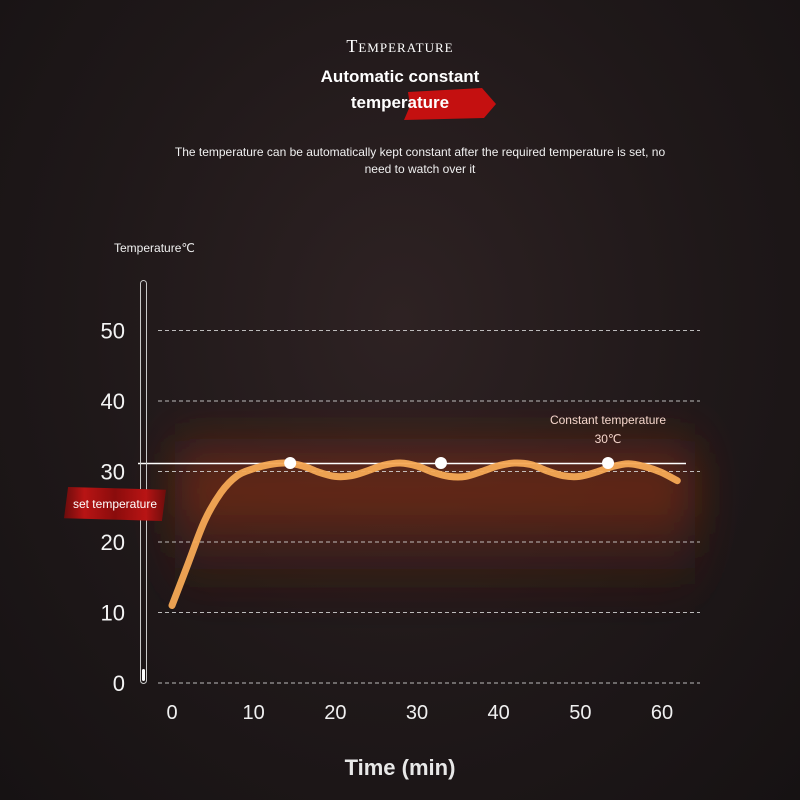 This screenshot has height=800, width=800. I want to click on y-tick-label-50: 50, so click(113, 331).